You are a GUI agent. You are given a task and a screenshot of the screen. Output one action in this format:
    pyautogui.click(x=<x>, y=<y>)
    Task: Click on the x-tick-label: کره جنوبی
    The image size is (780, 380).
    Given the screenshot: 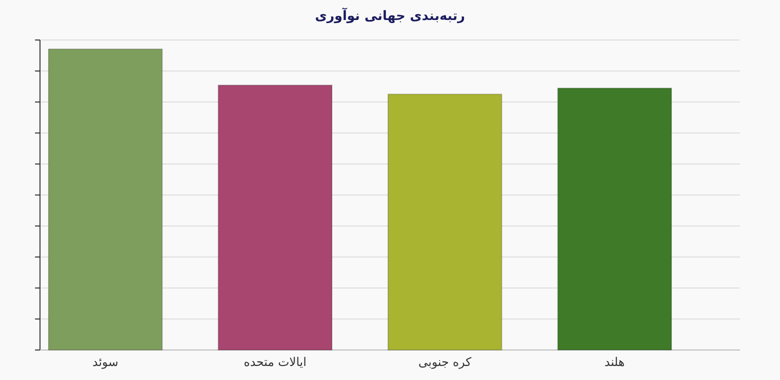 What is the action you would take?
    pyautogui.click(x=445, y=362)
    